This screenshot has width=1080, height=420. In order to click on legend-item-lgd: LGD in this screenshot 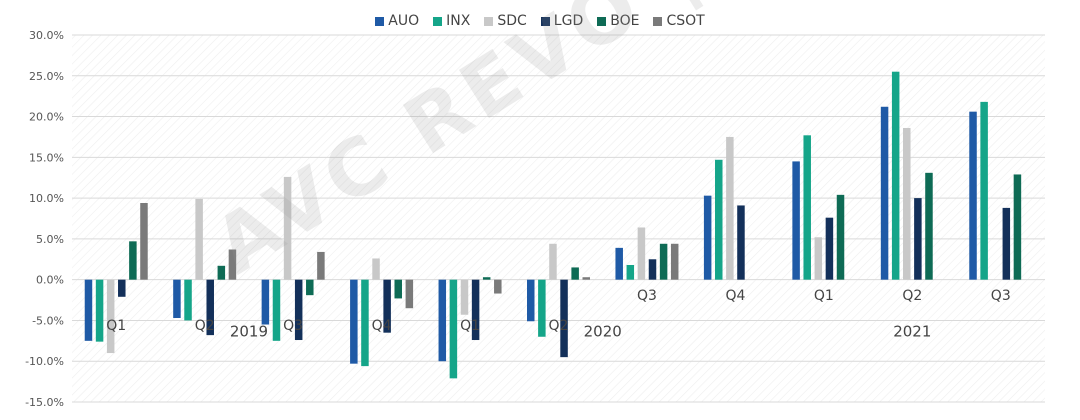, I will do `click(562, 21)`.